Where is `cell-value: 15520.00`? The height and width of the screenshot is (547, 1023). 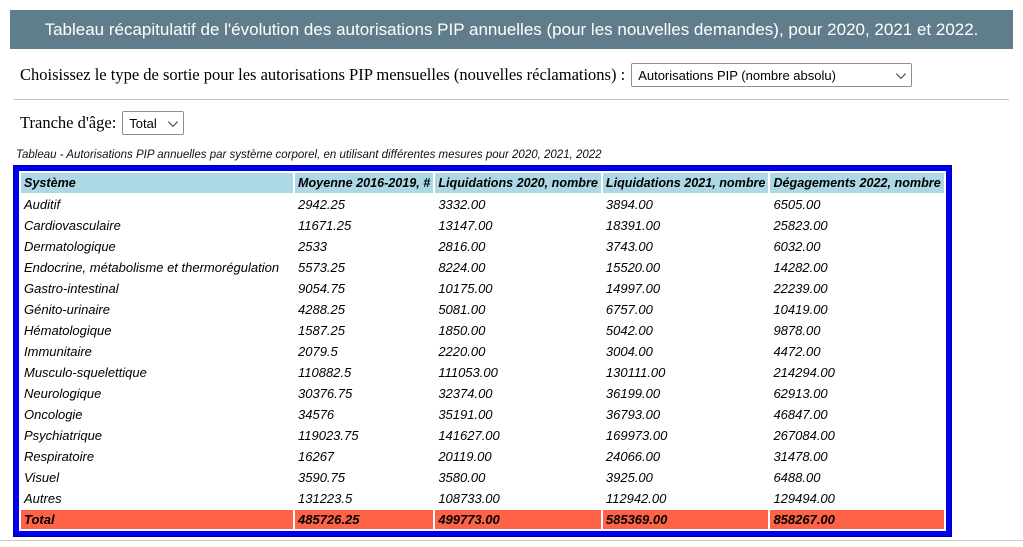
cell-value: 15520.00 is located at coordinates (633, 267).